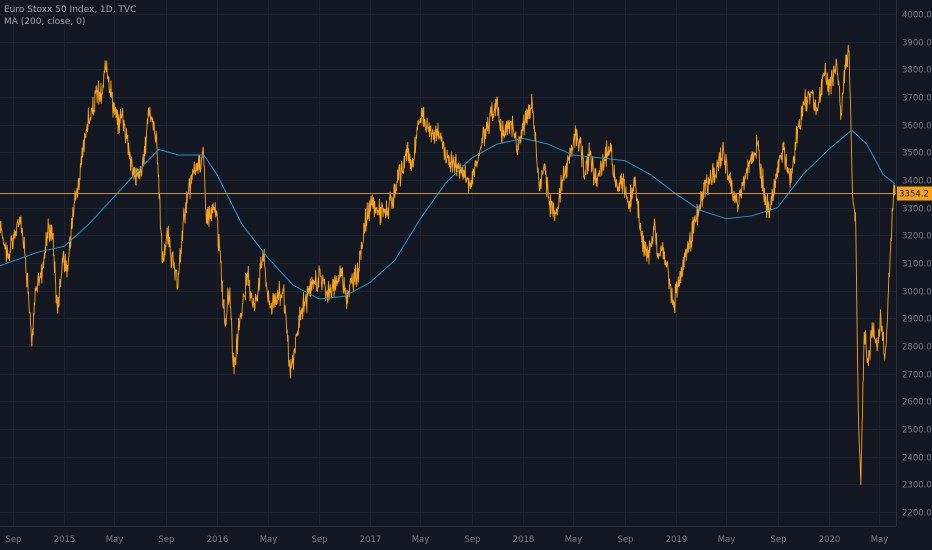 This screenshot has height=550, width=932. I want to click on y-tick-label: 3200.0, so click(917, 237).